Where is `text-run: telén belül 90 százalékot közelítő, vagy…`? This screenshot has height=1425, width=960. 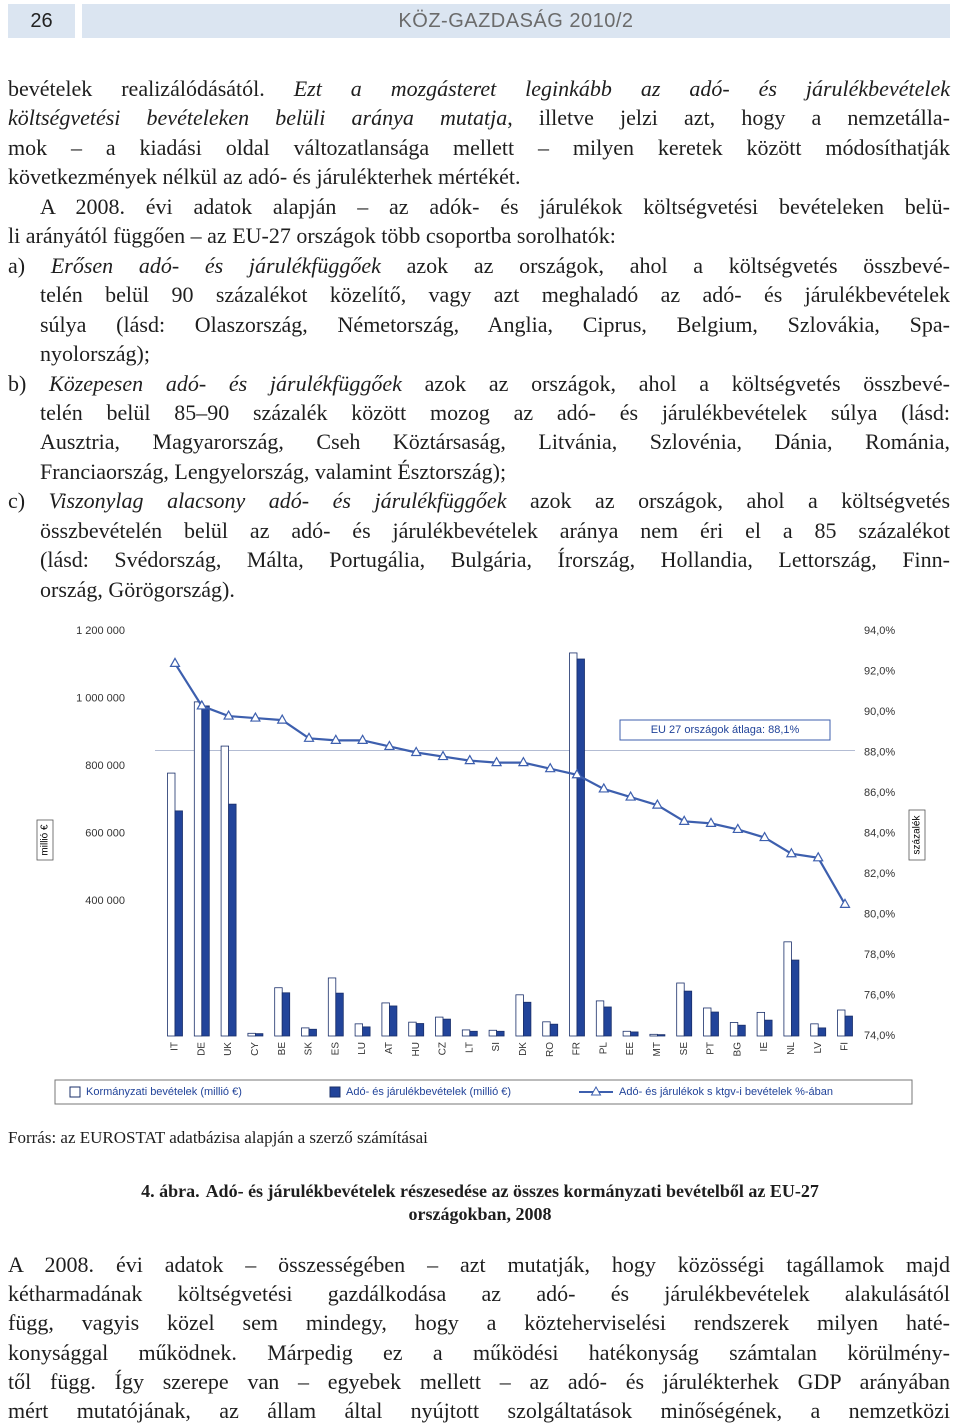
text-run: telén belül 90 százalékot közelítő, vagy… is located at coordinates (495, 295).